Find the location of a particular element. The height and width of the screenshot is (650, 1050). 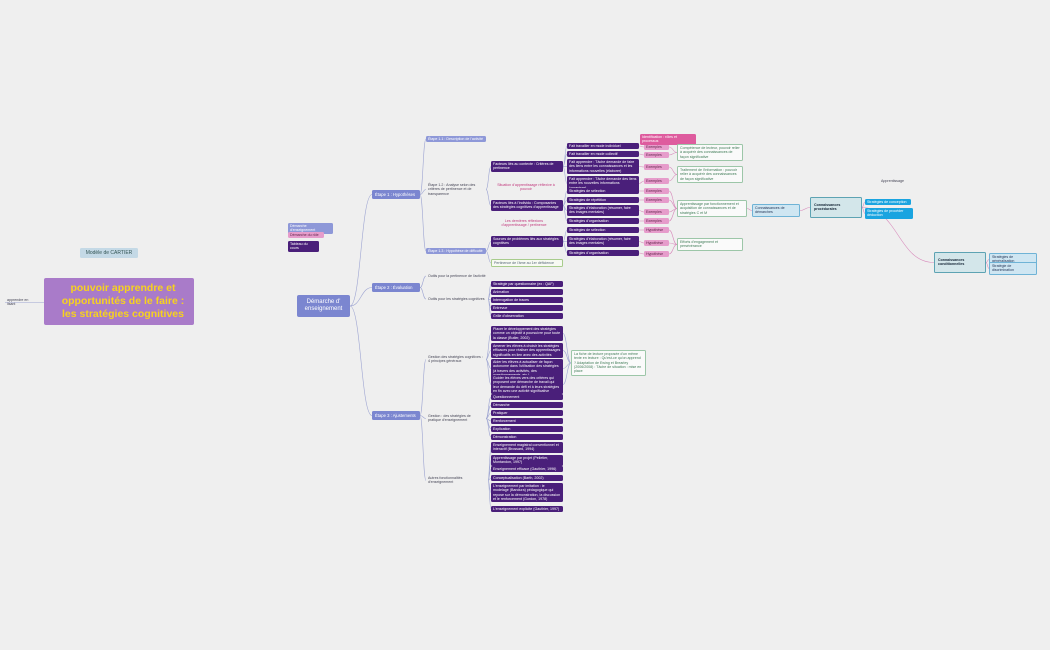

node: Fait travailler en mode collectif is located at coordinates (603, 154).